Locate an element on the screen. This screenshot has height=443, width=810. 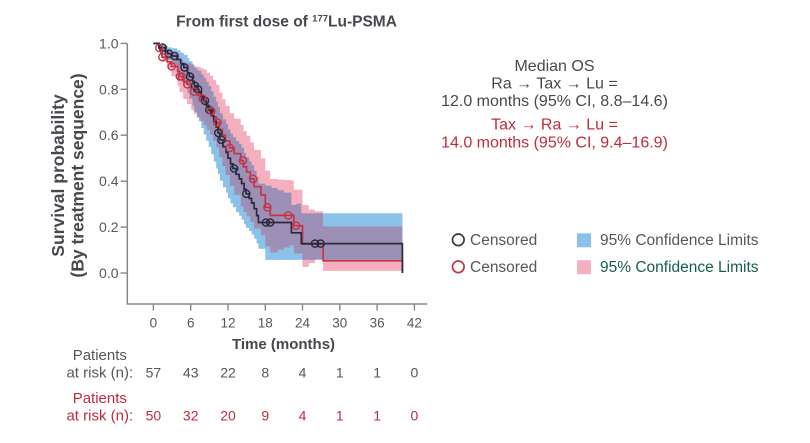
svg-text: 12 is located at coordinates (227, 323).